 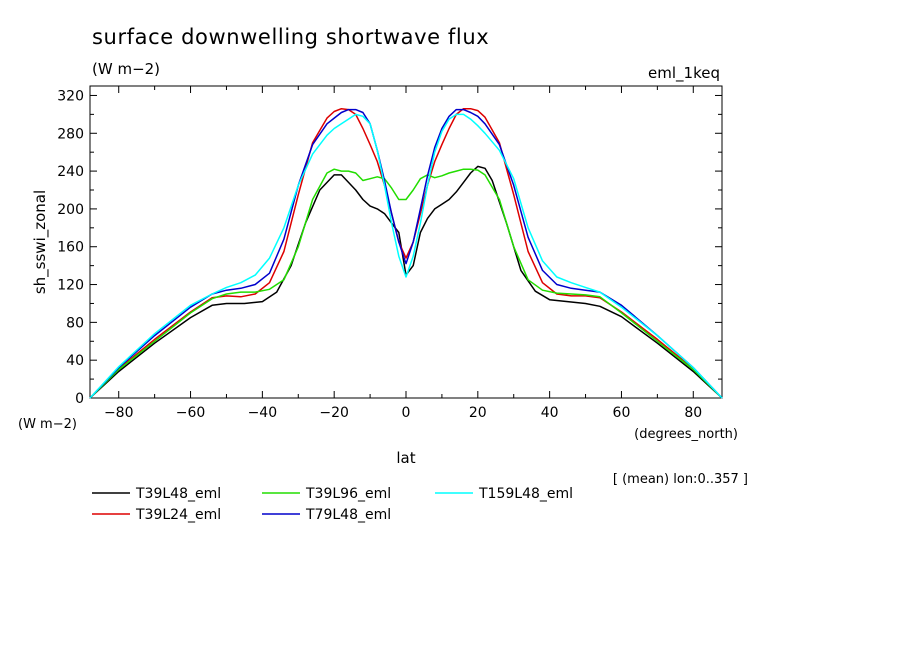 What do you see at coordinates (70, 96) in the screenshot?
I see `y-tick-label: 320` at bounding box center [70, 96].